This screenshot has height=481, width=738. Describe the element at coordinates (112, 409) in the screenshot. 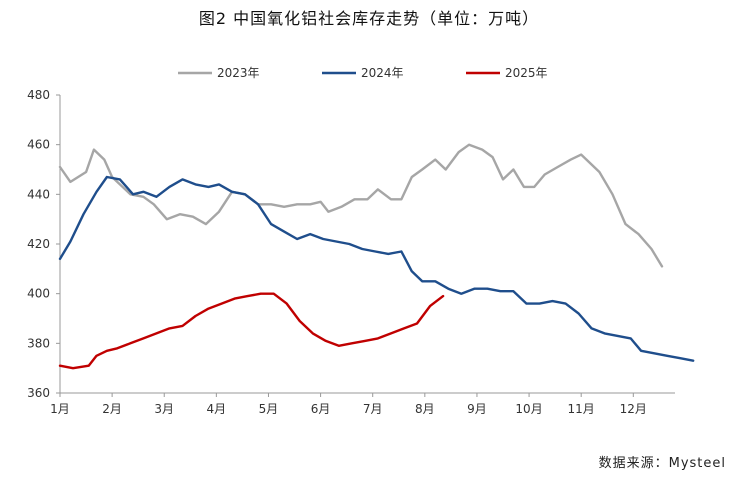

I see `x-tick-label: 2月` at that location.